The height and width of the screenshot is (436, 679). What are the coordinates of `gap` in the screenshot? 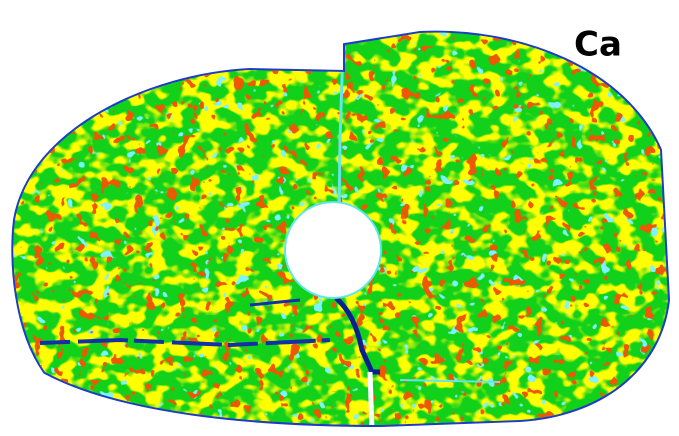 It's located at (371, 398).